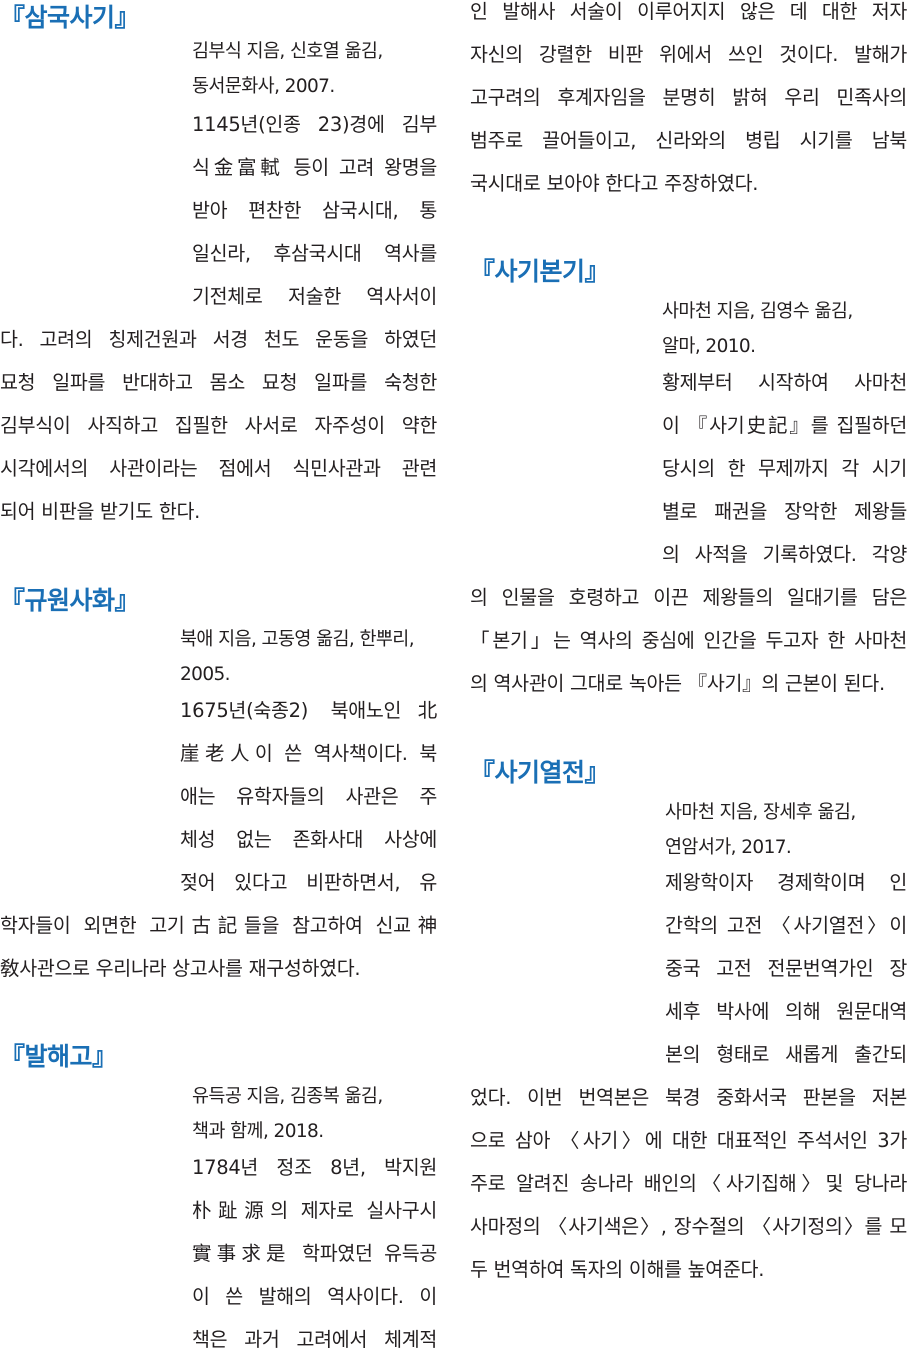 This screenshot has width=907, height=1361. Describe the element at coordinates (688, 640) in the screenshot. I see `body-text-line: 「본기」는 역사의 중심에 인간을 두고자 한 사마천` at that location.